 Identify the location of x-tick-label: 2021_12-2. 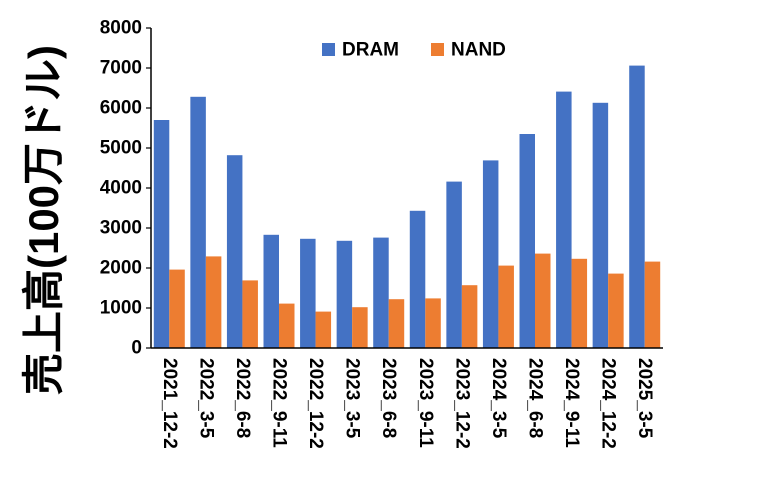
(169, 403).